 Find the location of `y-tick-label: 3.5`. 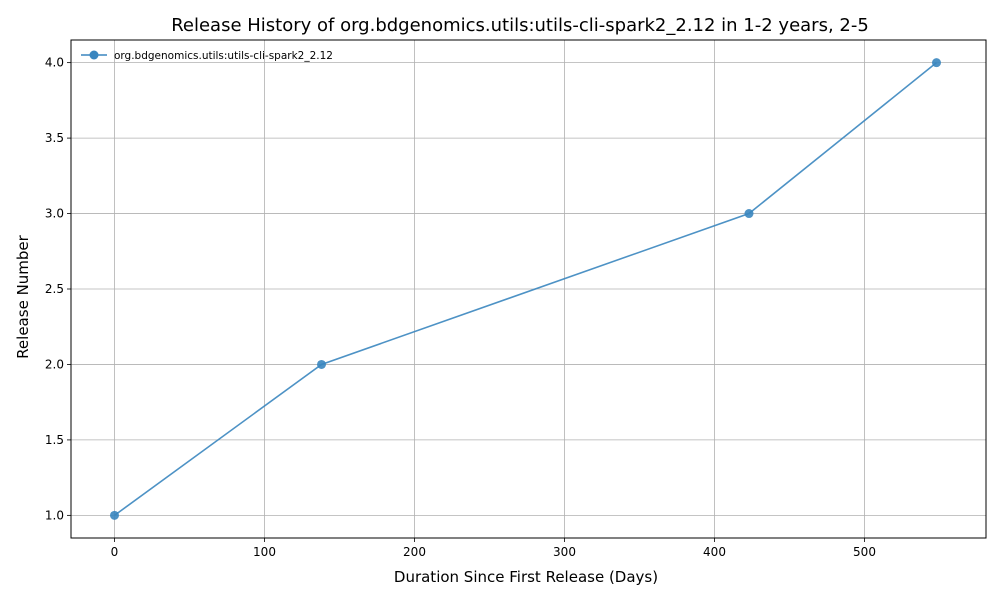

y-tick-label: 3.5 is located at coordinates (54, 138).